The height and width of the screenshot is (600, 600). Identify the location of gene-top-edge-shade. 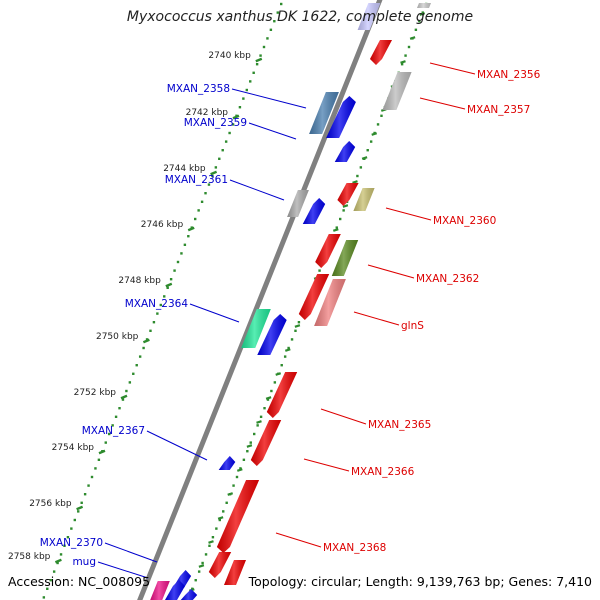
(369, 16).